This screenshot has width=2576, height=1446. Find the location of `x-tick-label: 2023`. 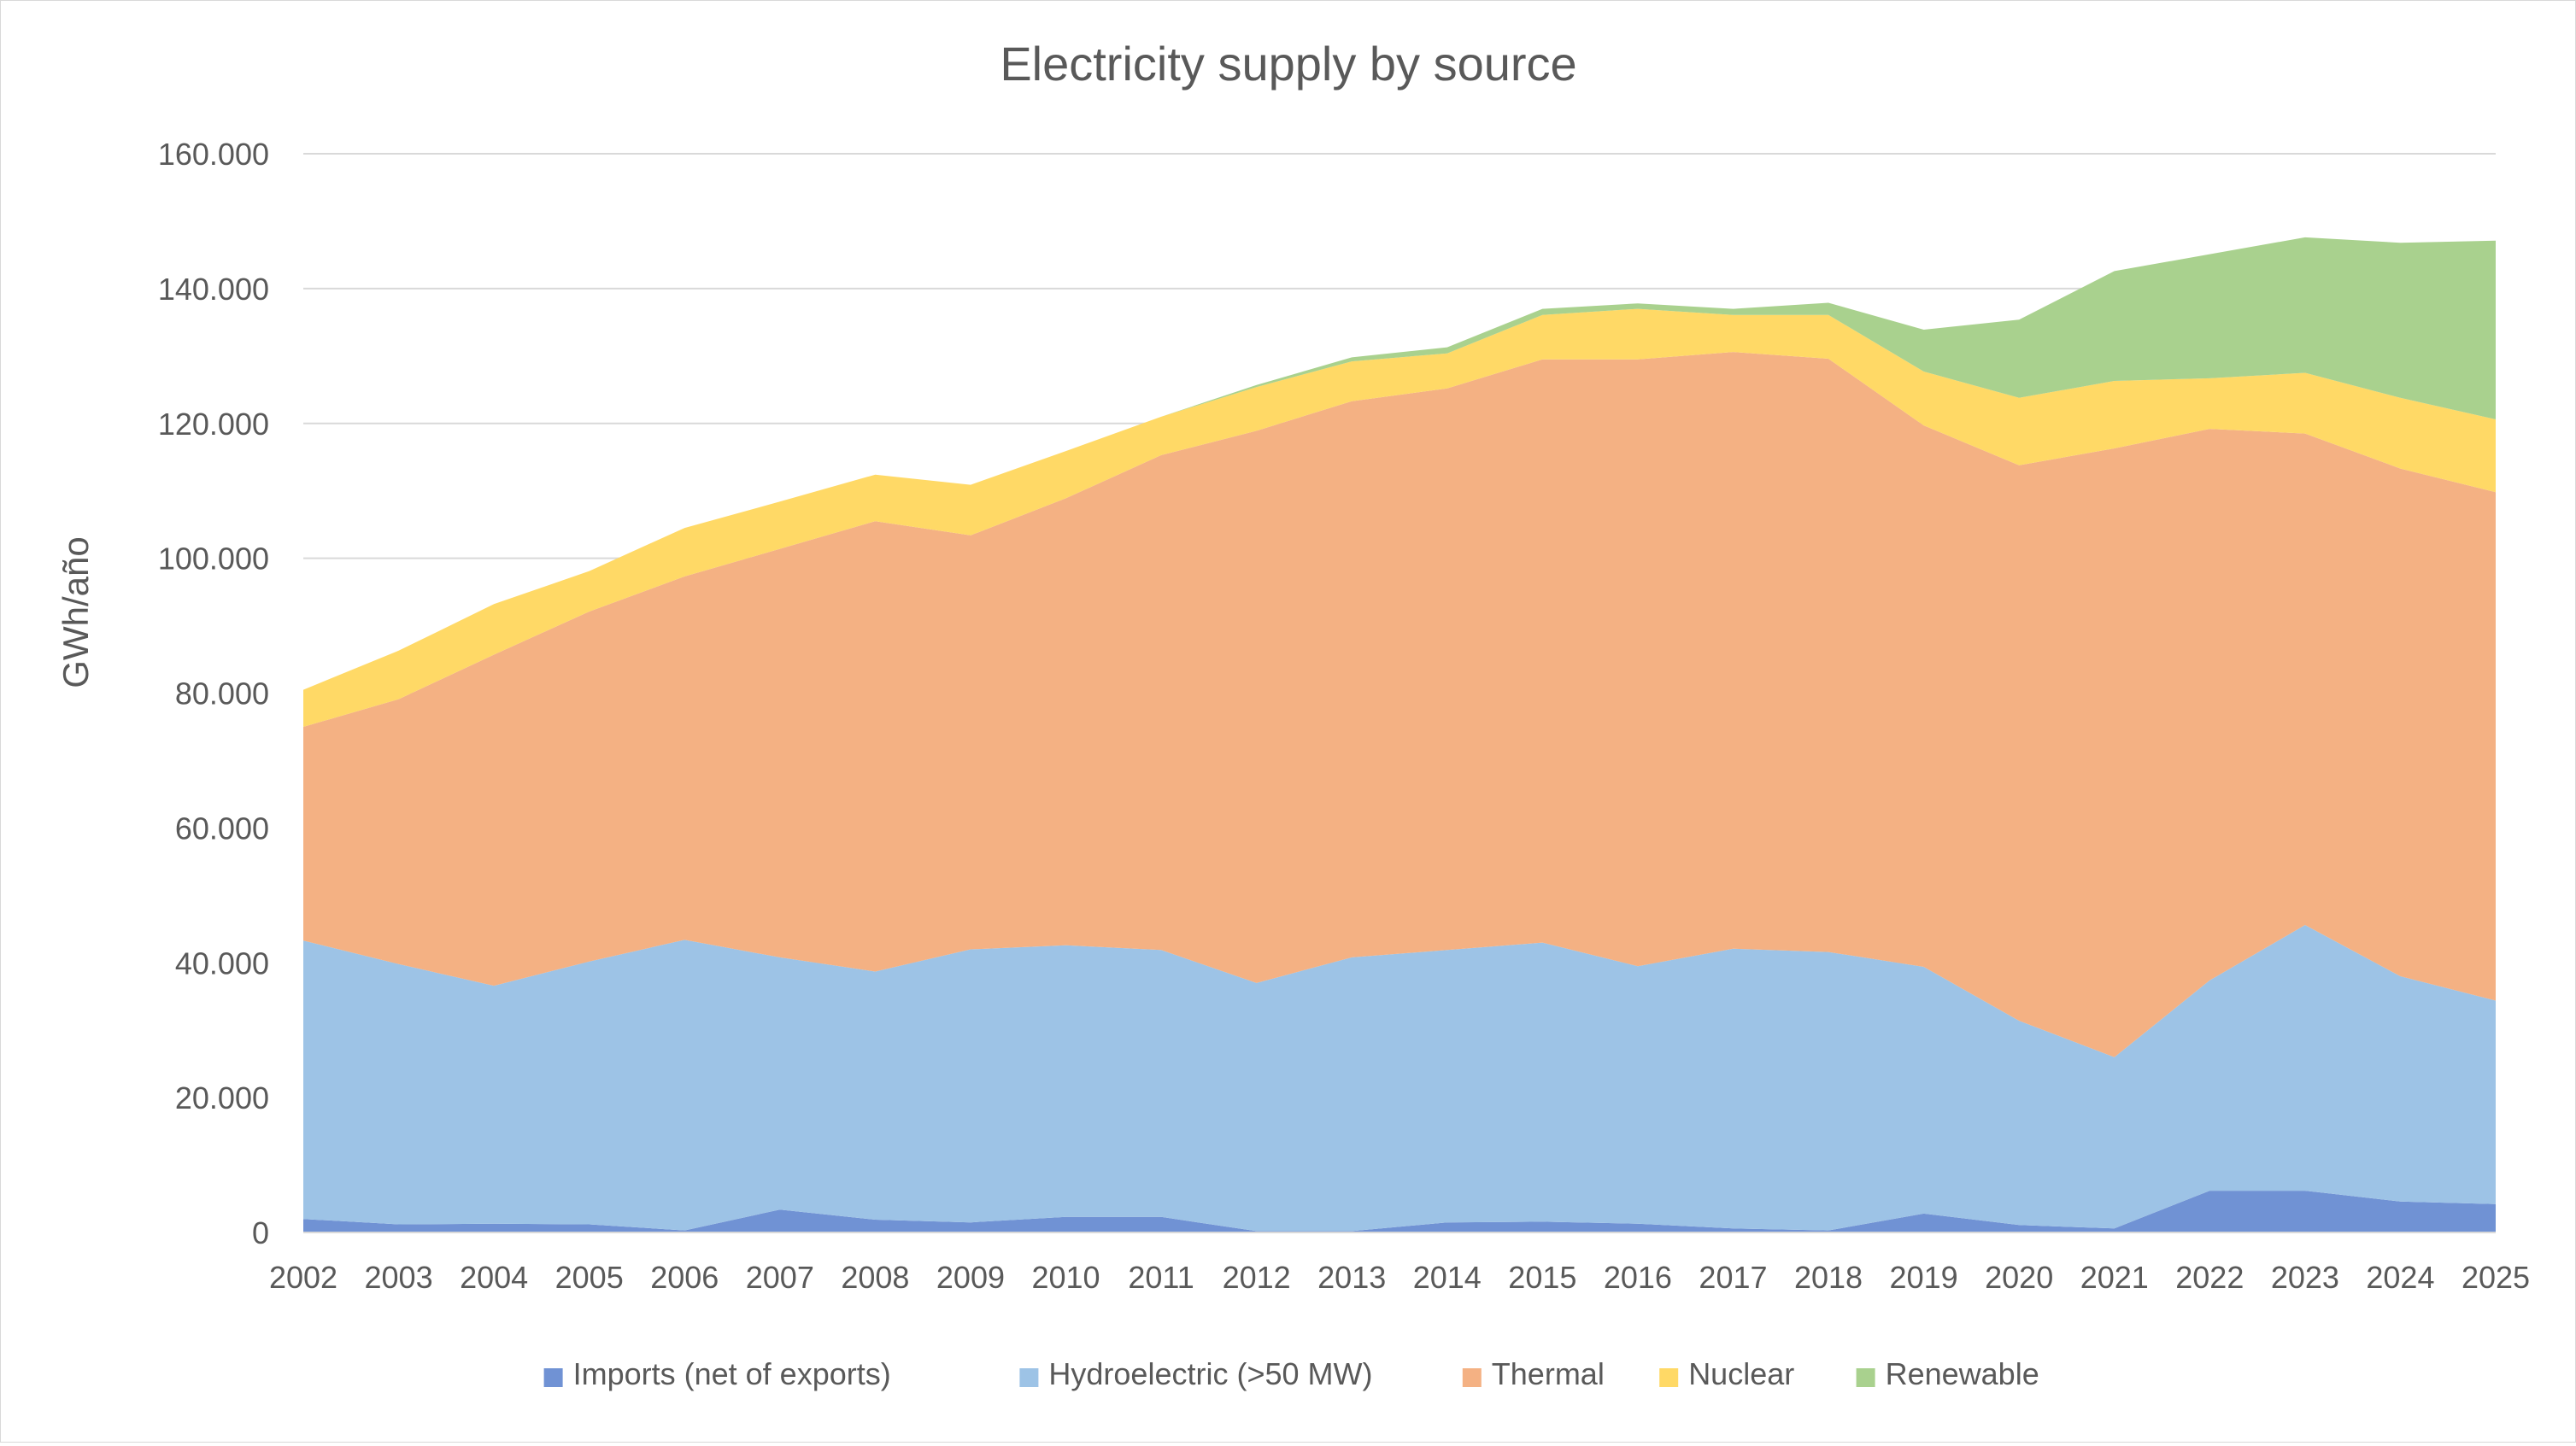

x-tick-label: 2023 is located at coordinates (2305, 1278).